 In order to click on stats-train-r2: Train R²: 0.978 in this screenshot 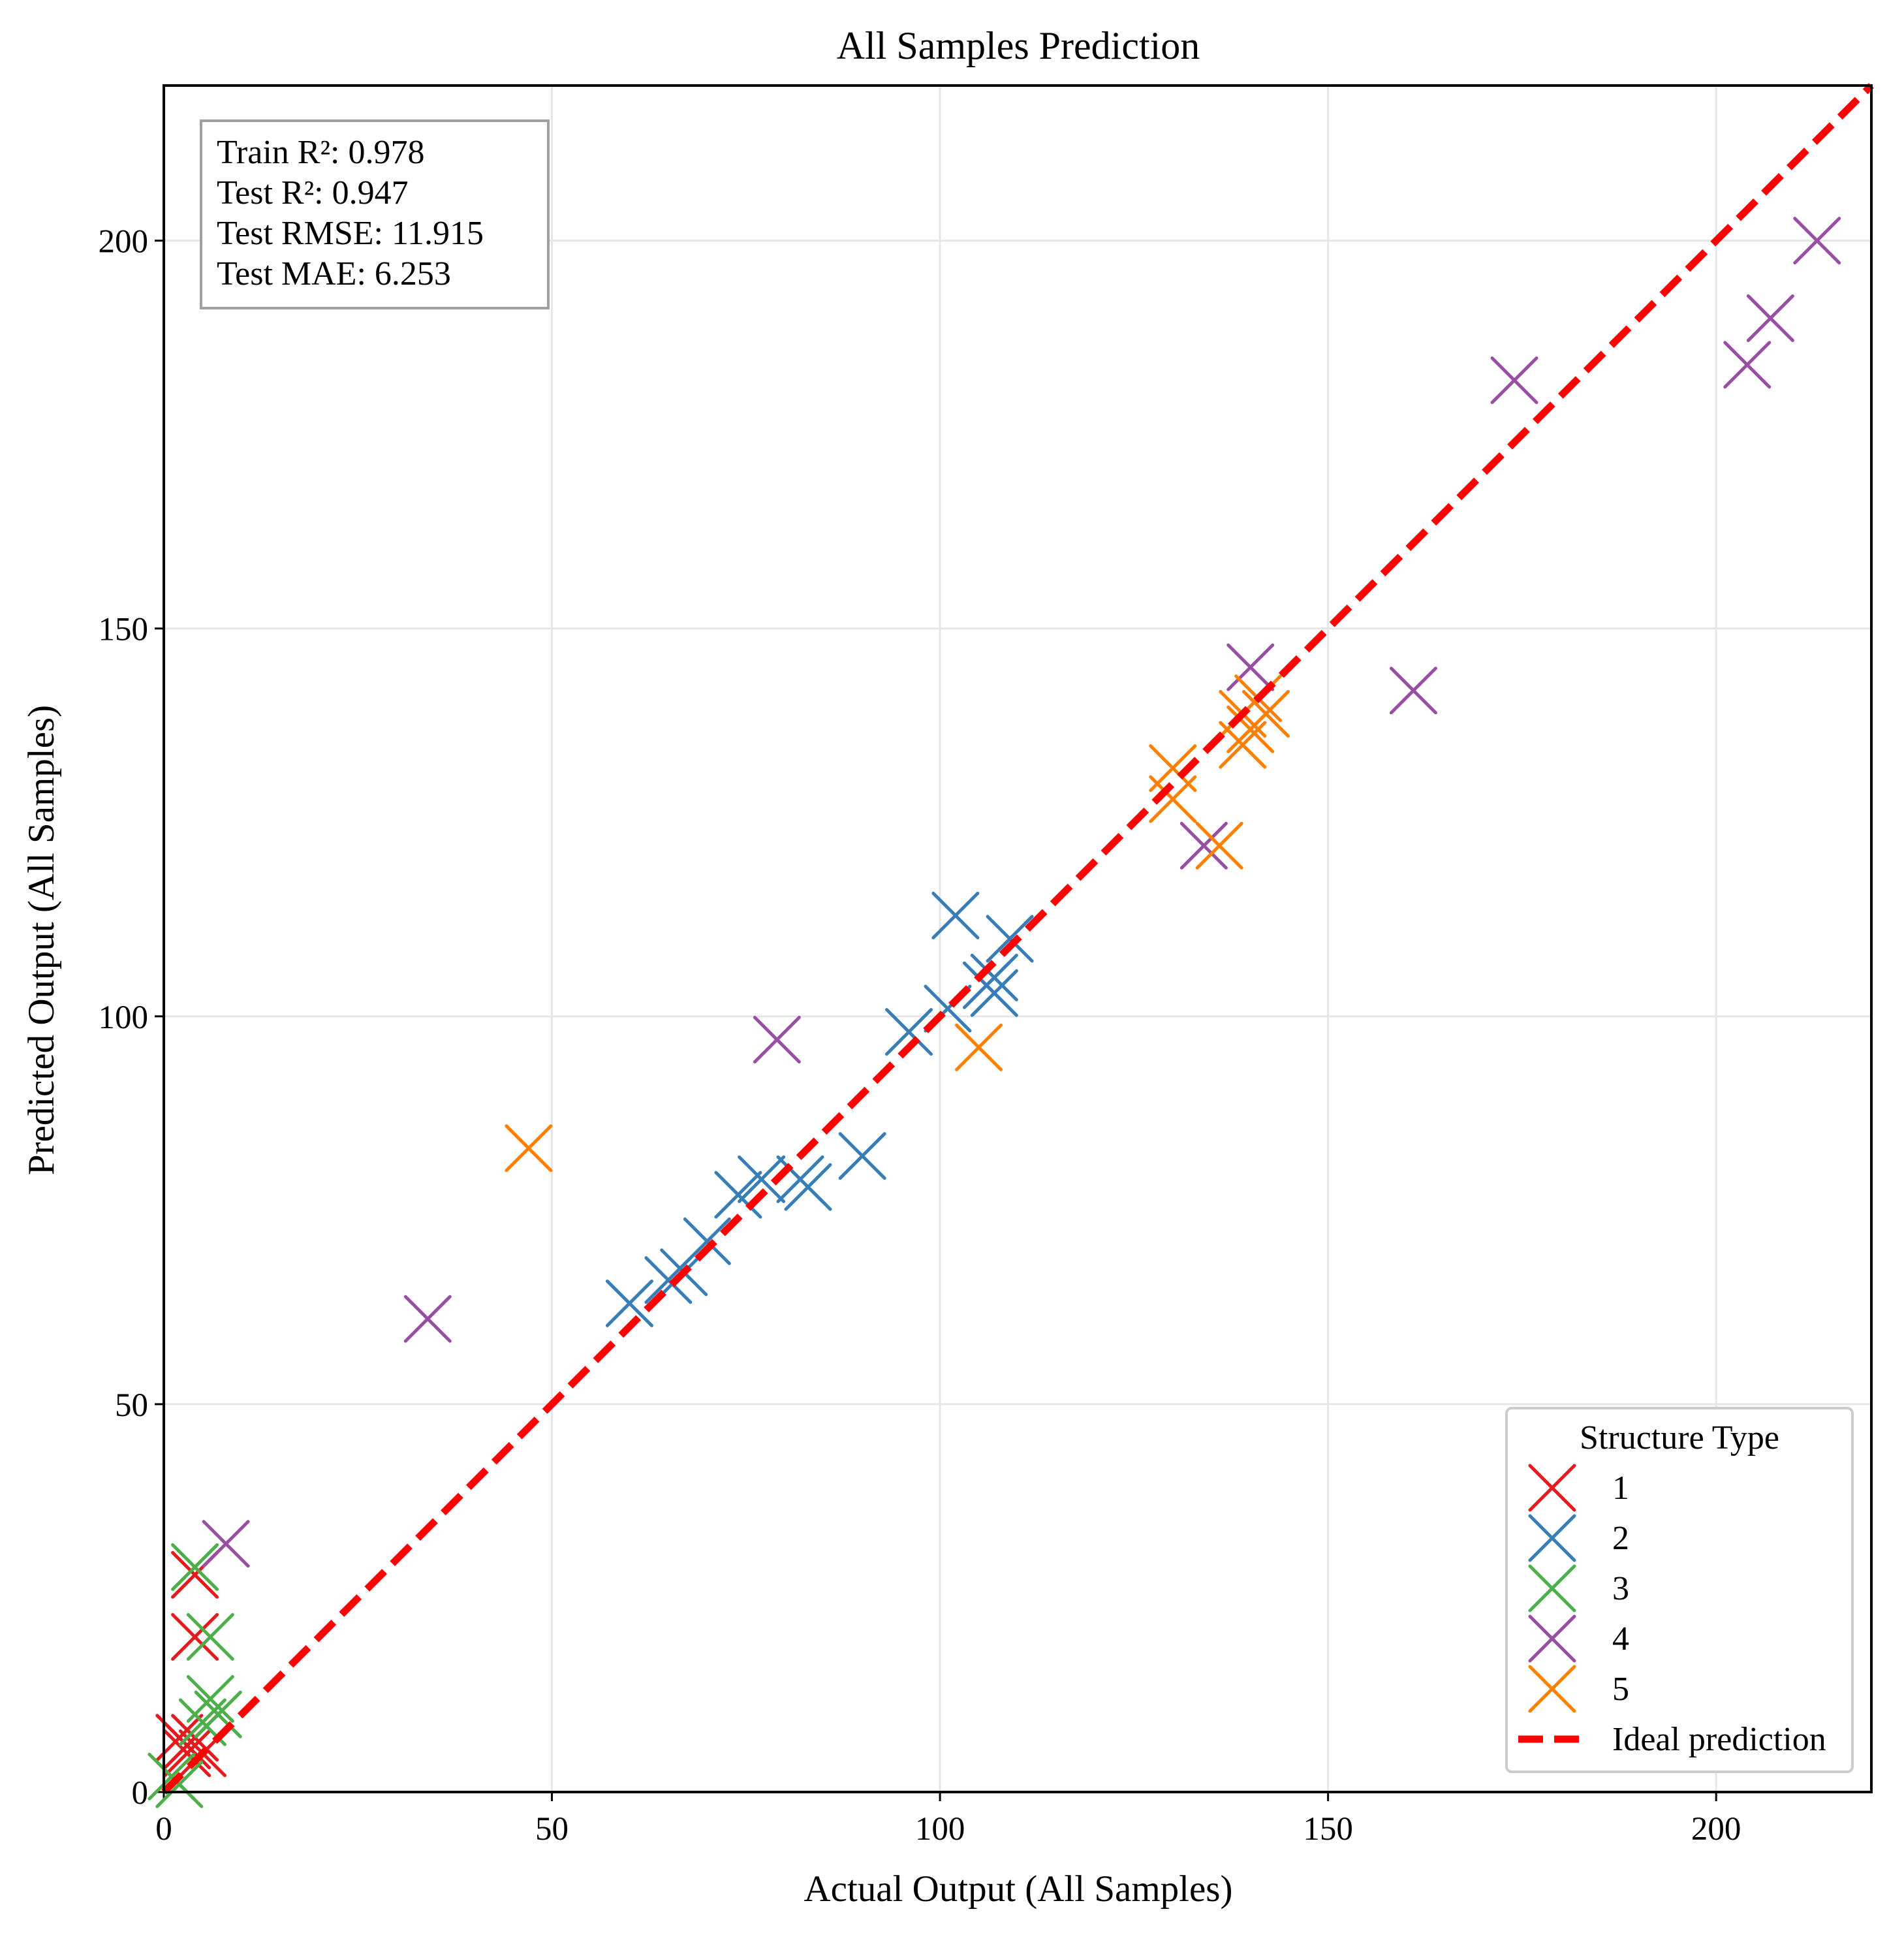, I will do `click(321, 152)`.